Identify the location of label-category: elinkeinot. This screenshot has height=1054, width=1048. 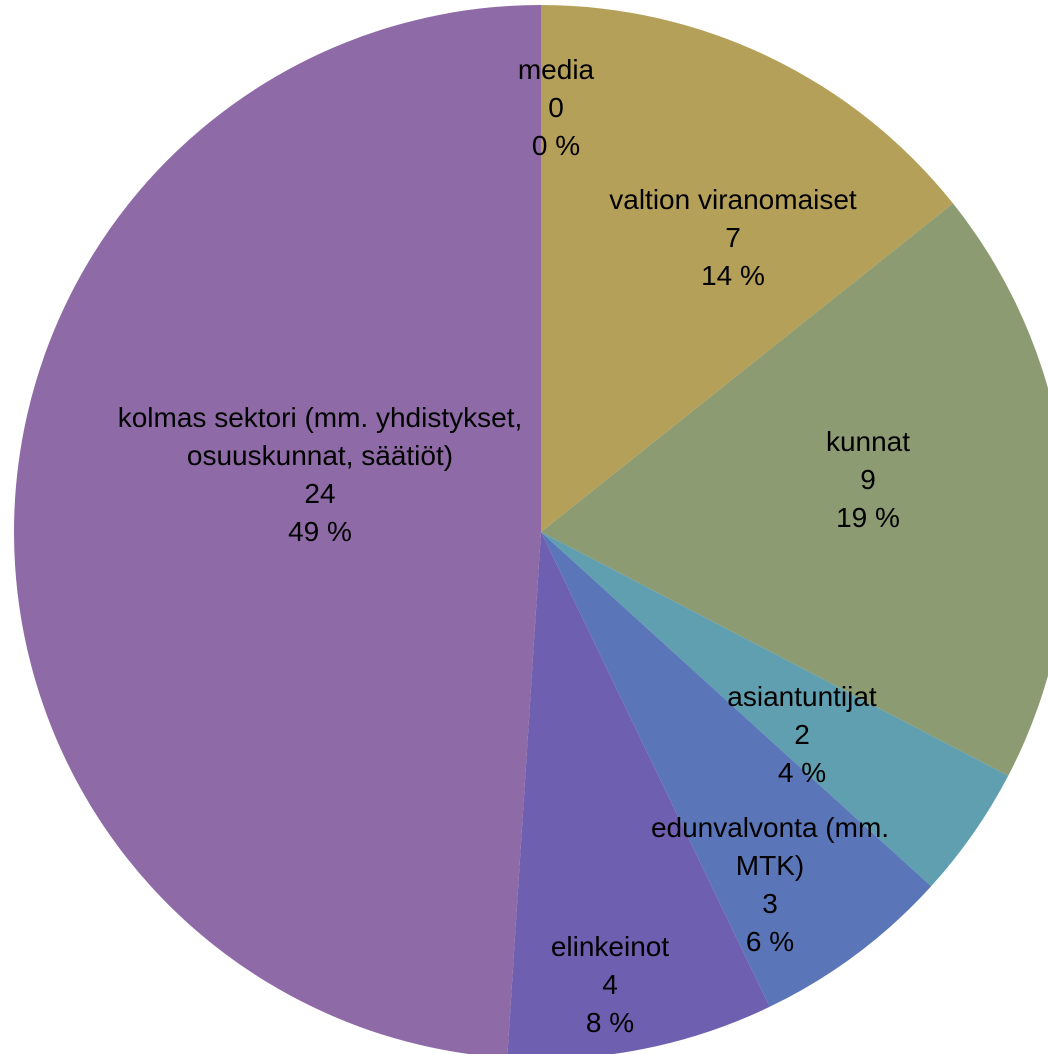
(610, 946).